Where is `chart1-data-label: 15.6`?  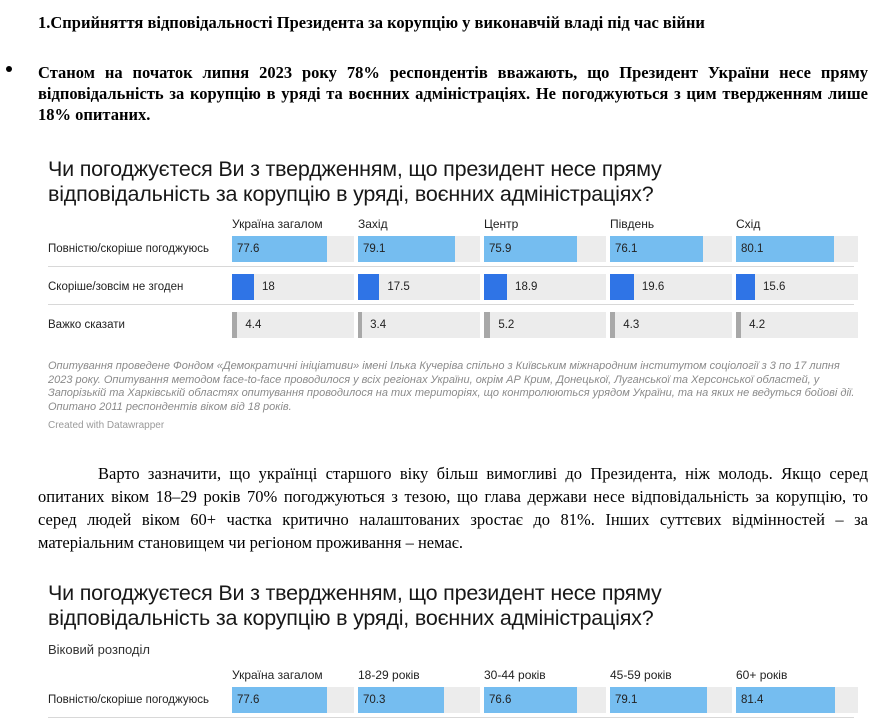 chart1-data-label: 15.6 is located at coordinates (774, 287).